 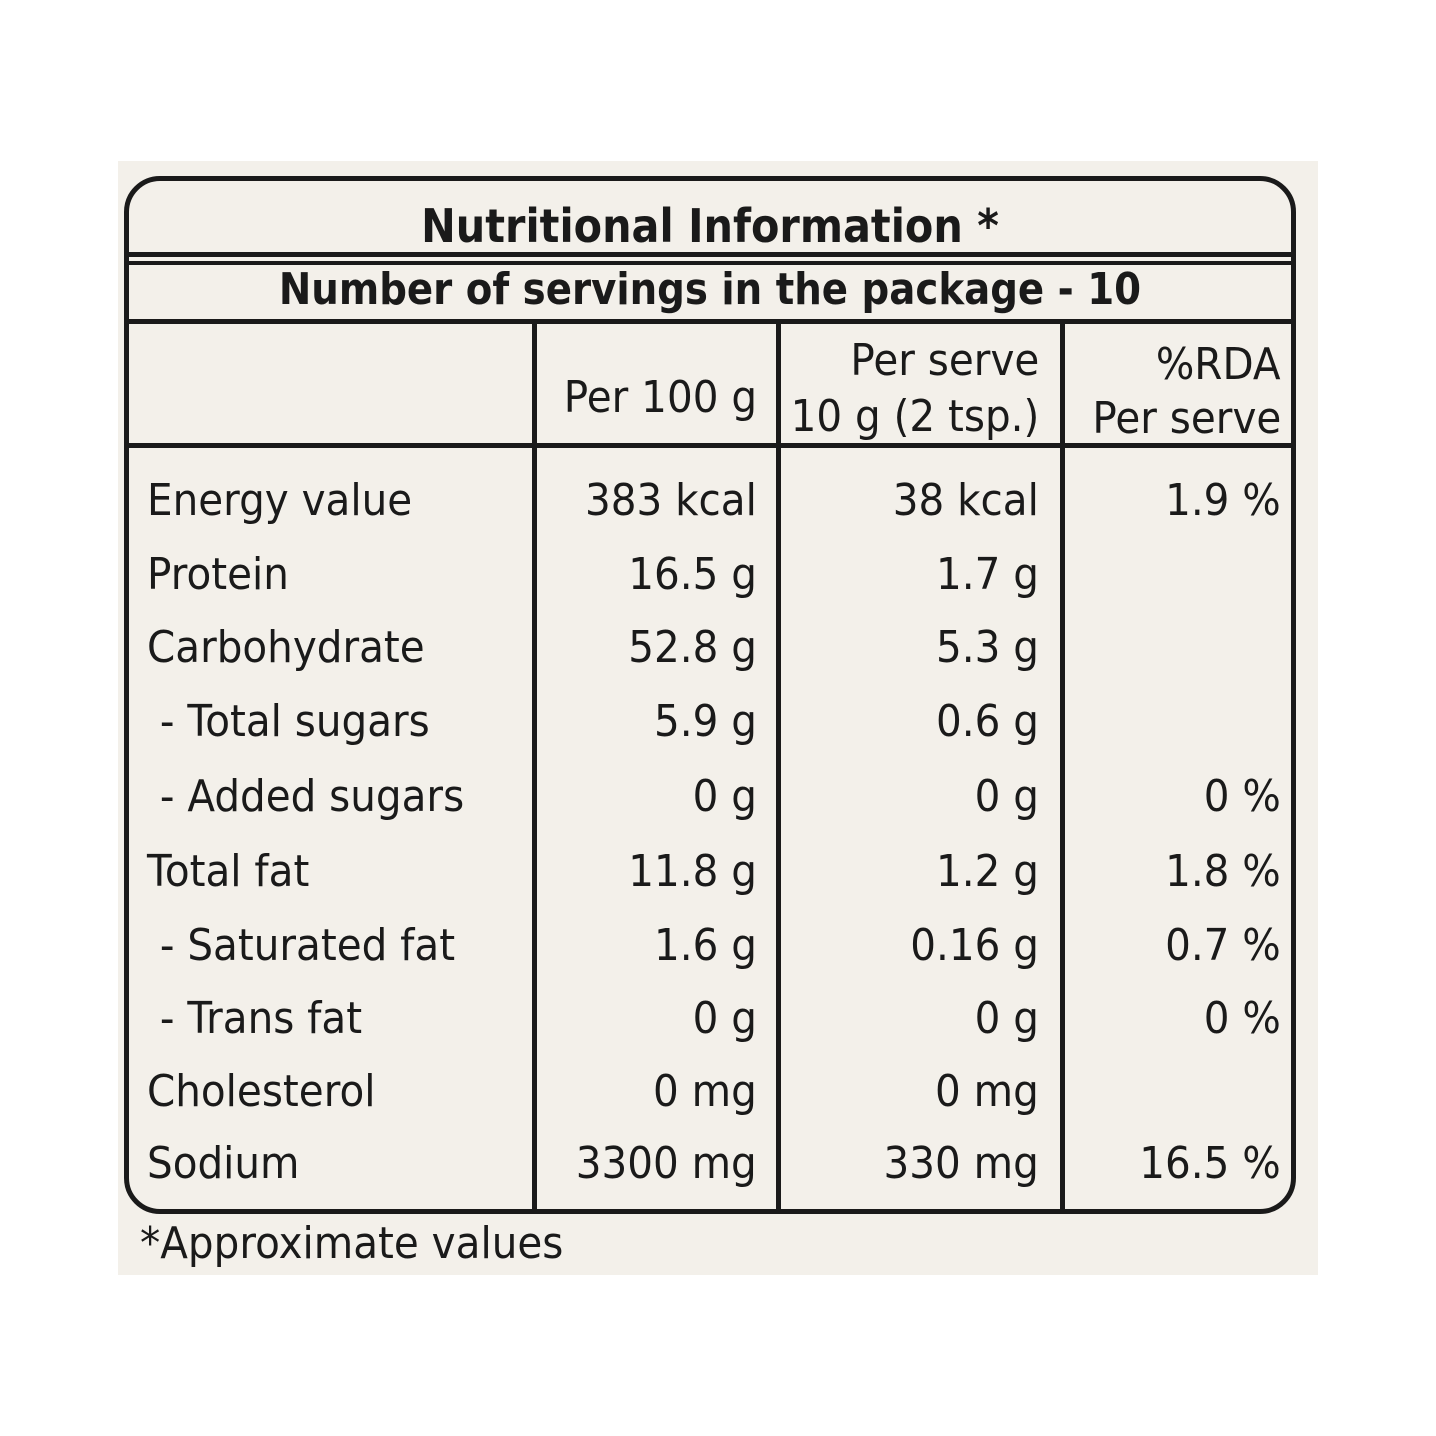 I want to click on row-label: Sodium, so click(x=223, y=1163).